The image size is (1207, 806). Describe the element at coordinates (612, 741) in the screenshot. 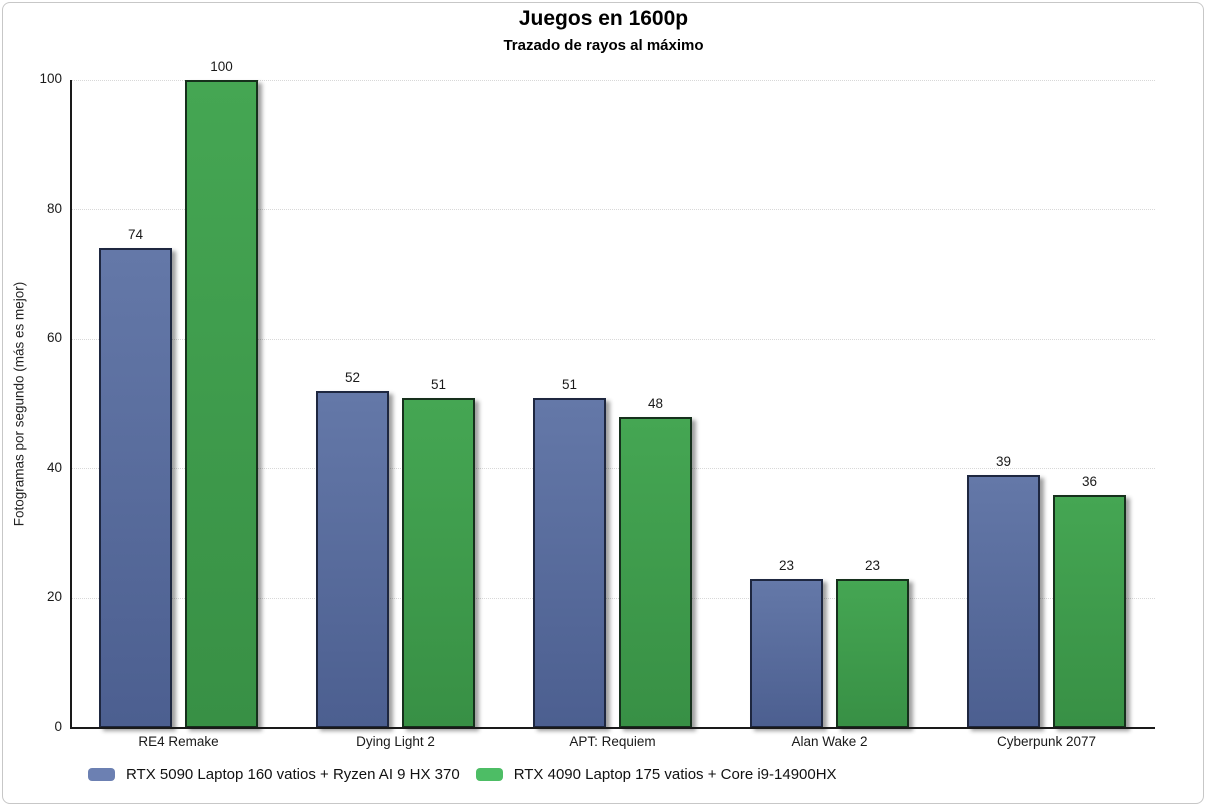

I see `category-label-3: APT: Requiem` at that location.